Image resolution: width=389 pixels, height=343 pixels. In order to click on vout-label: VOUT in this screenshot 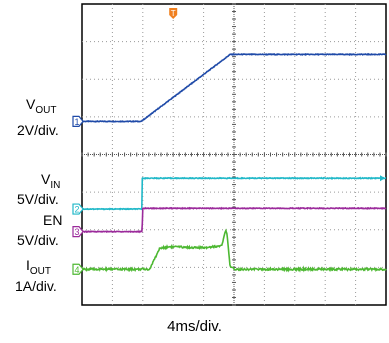, I will do `click(41, 106)`.